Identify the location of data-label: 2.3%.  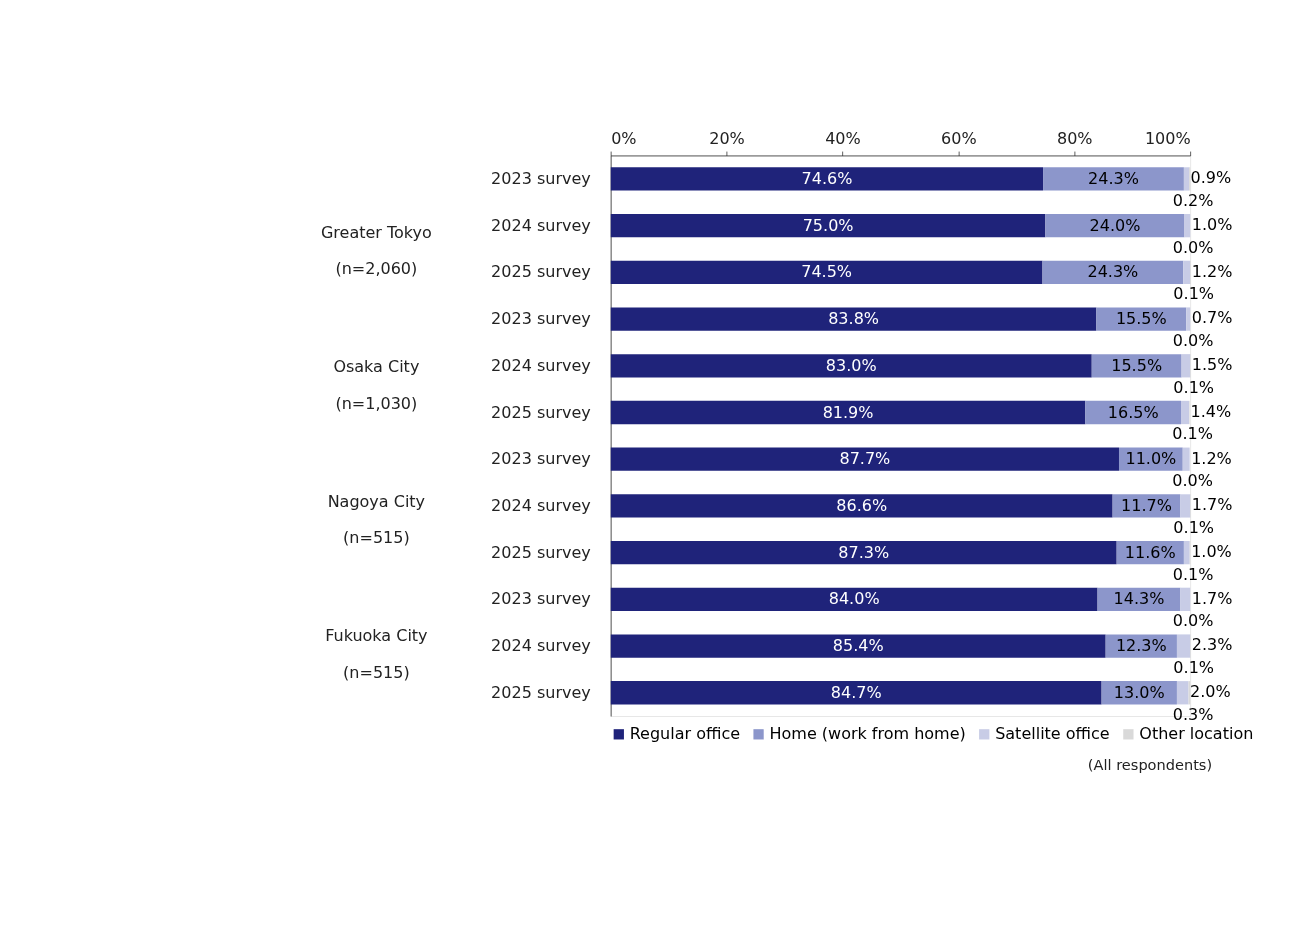
(1212, 645).